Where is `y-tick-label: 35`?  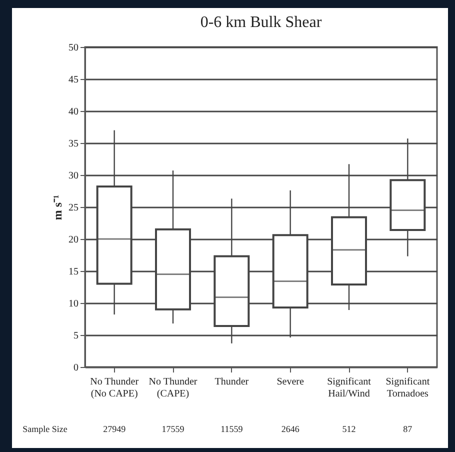
y-tick-label: 35 is located at coordinates (73, 144).